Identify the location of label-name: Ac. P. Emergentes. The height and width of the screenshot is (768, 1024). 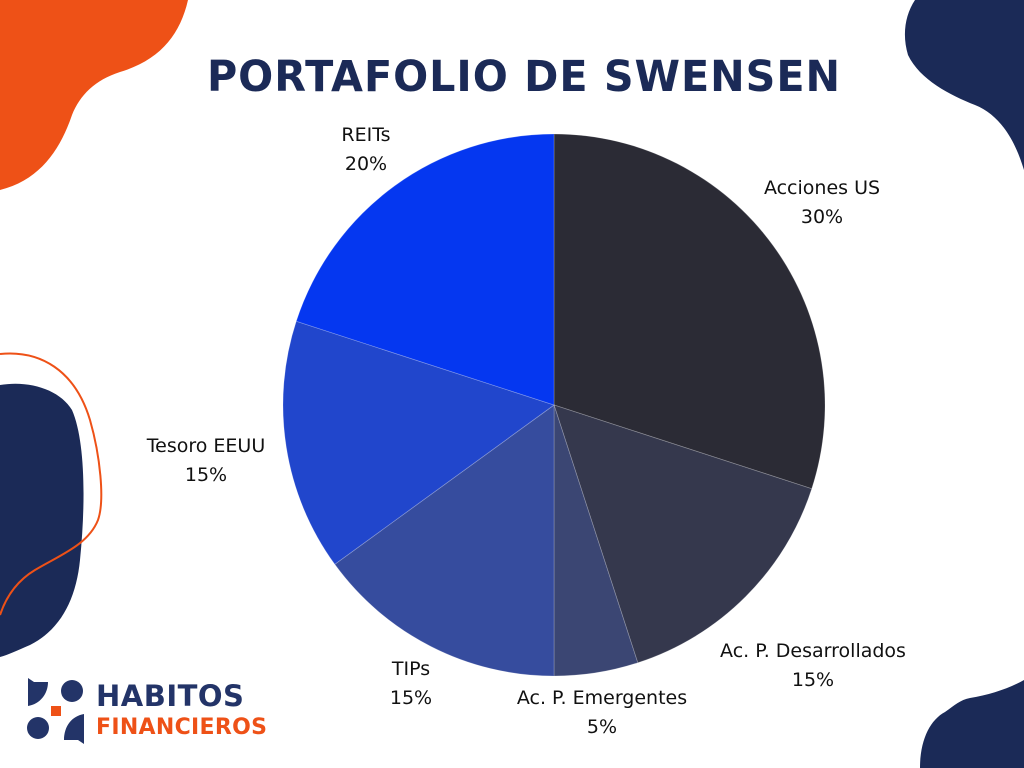
(602, 698).